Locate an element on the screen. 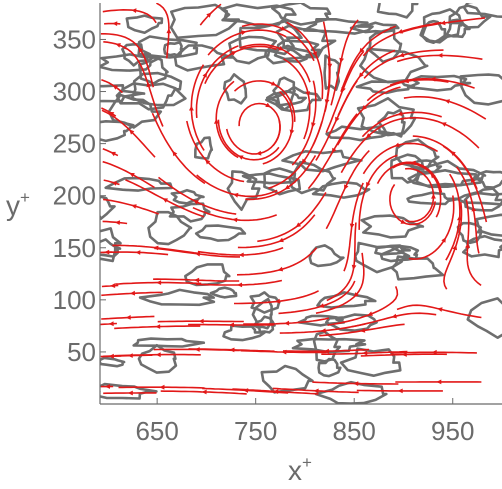 The height and width of the screenshot is (489, 502). x-tick-label: 650 is located at coordinates (156, 431).